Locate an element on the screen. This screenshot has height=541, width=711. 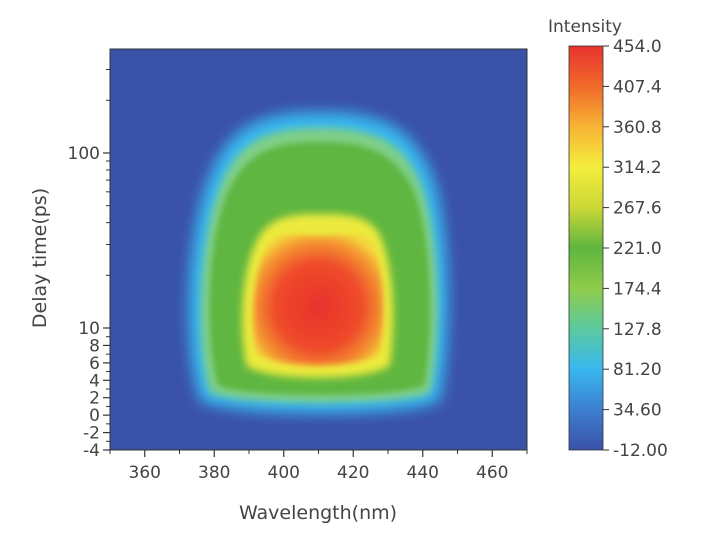
colorbar-tick-label: 267.6 is located at coordinates (637, 209).